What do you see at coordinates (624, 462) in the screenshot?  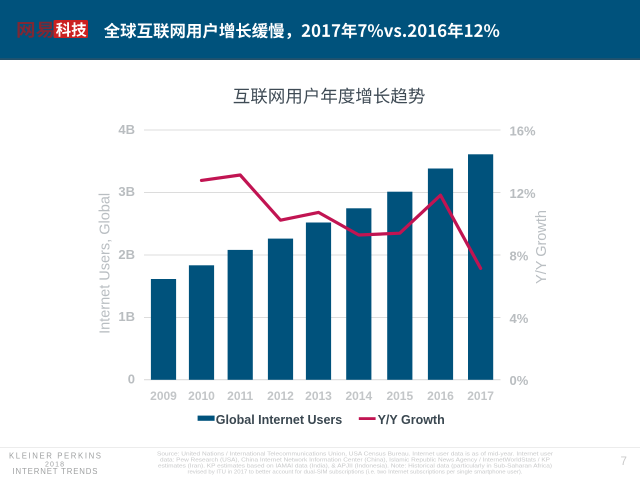 I see `svg-text: 7` at bounding box center [624, 462].